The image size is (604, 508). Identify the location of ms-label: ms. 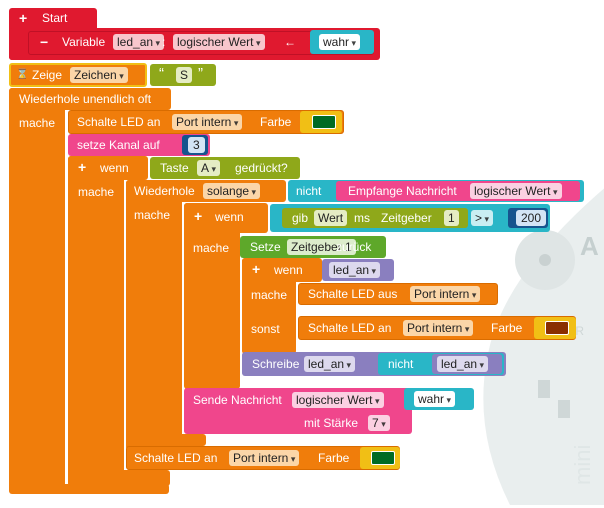
(362, 218).